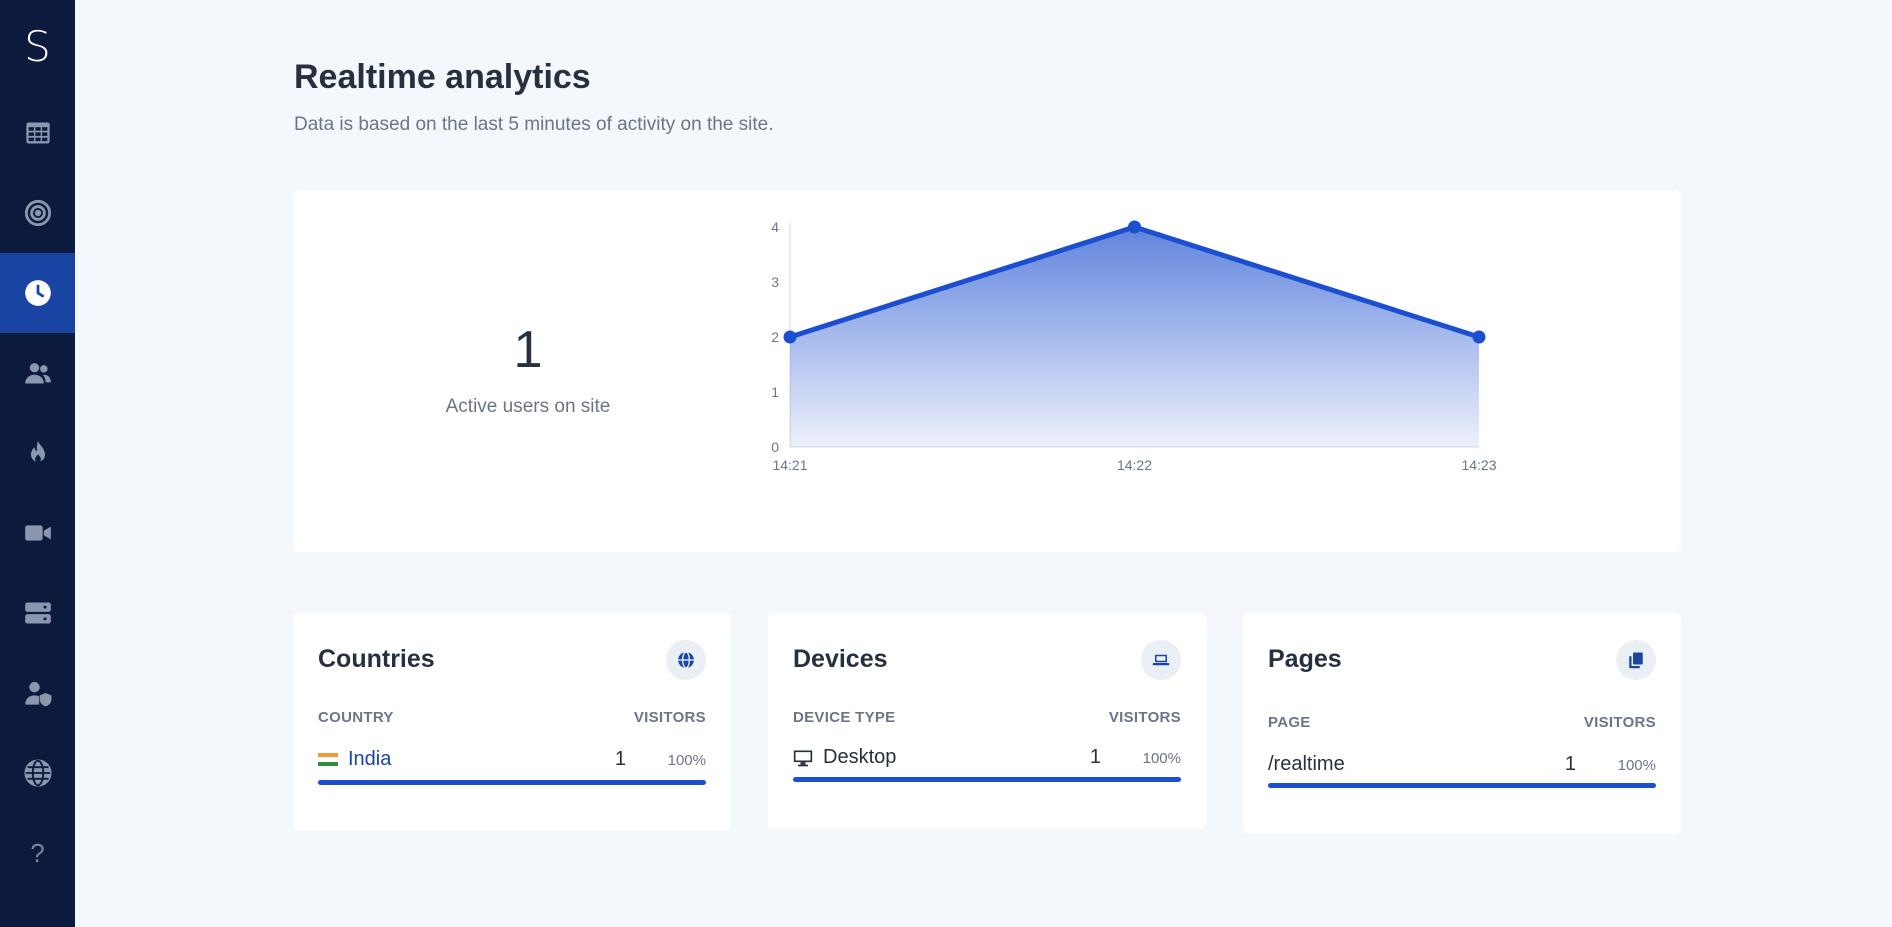 Image resolution: width=1892 pixels, height=927 pixels. Describe the element at coordinates (1619, 722) in the screenshot. I see `pages-column-visitors: VISITORS` at that location.